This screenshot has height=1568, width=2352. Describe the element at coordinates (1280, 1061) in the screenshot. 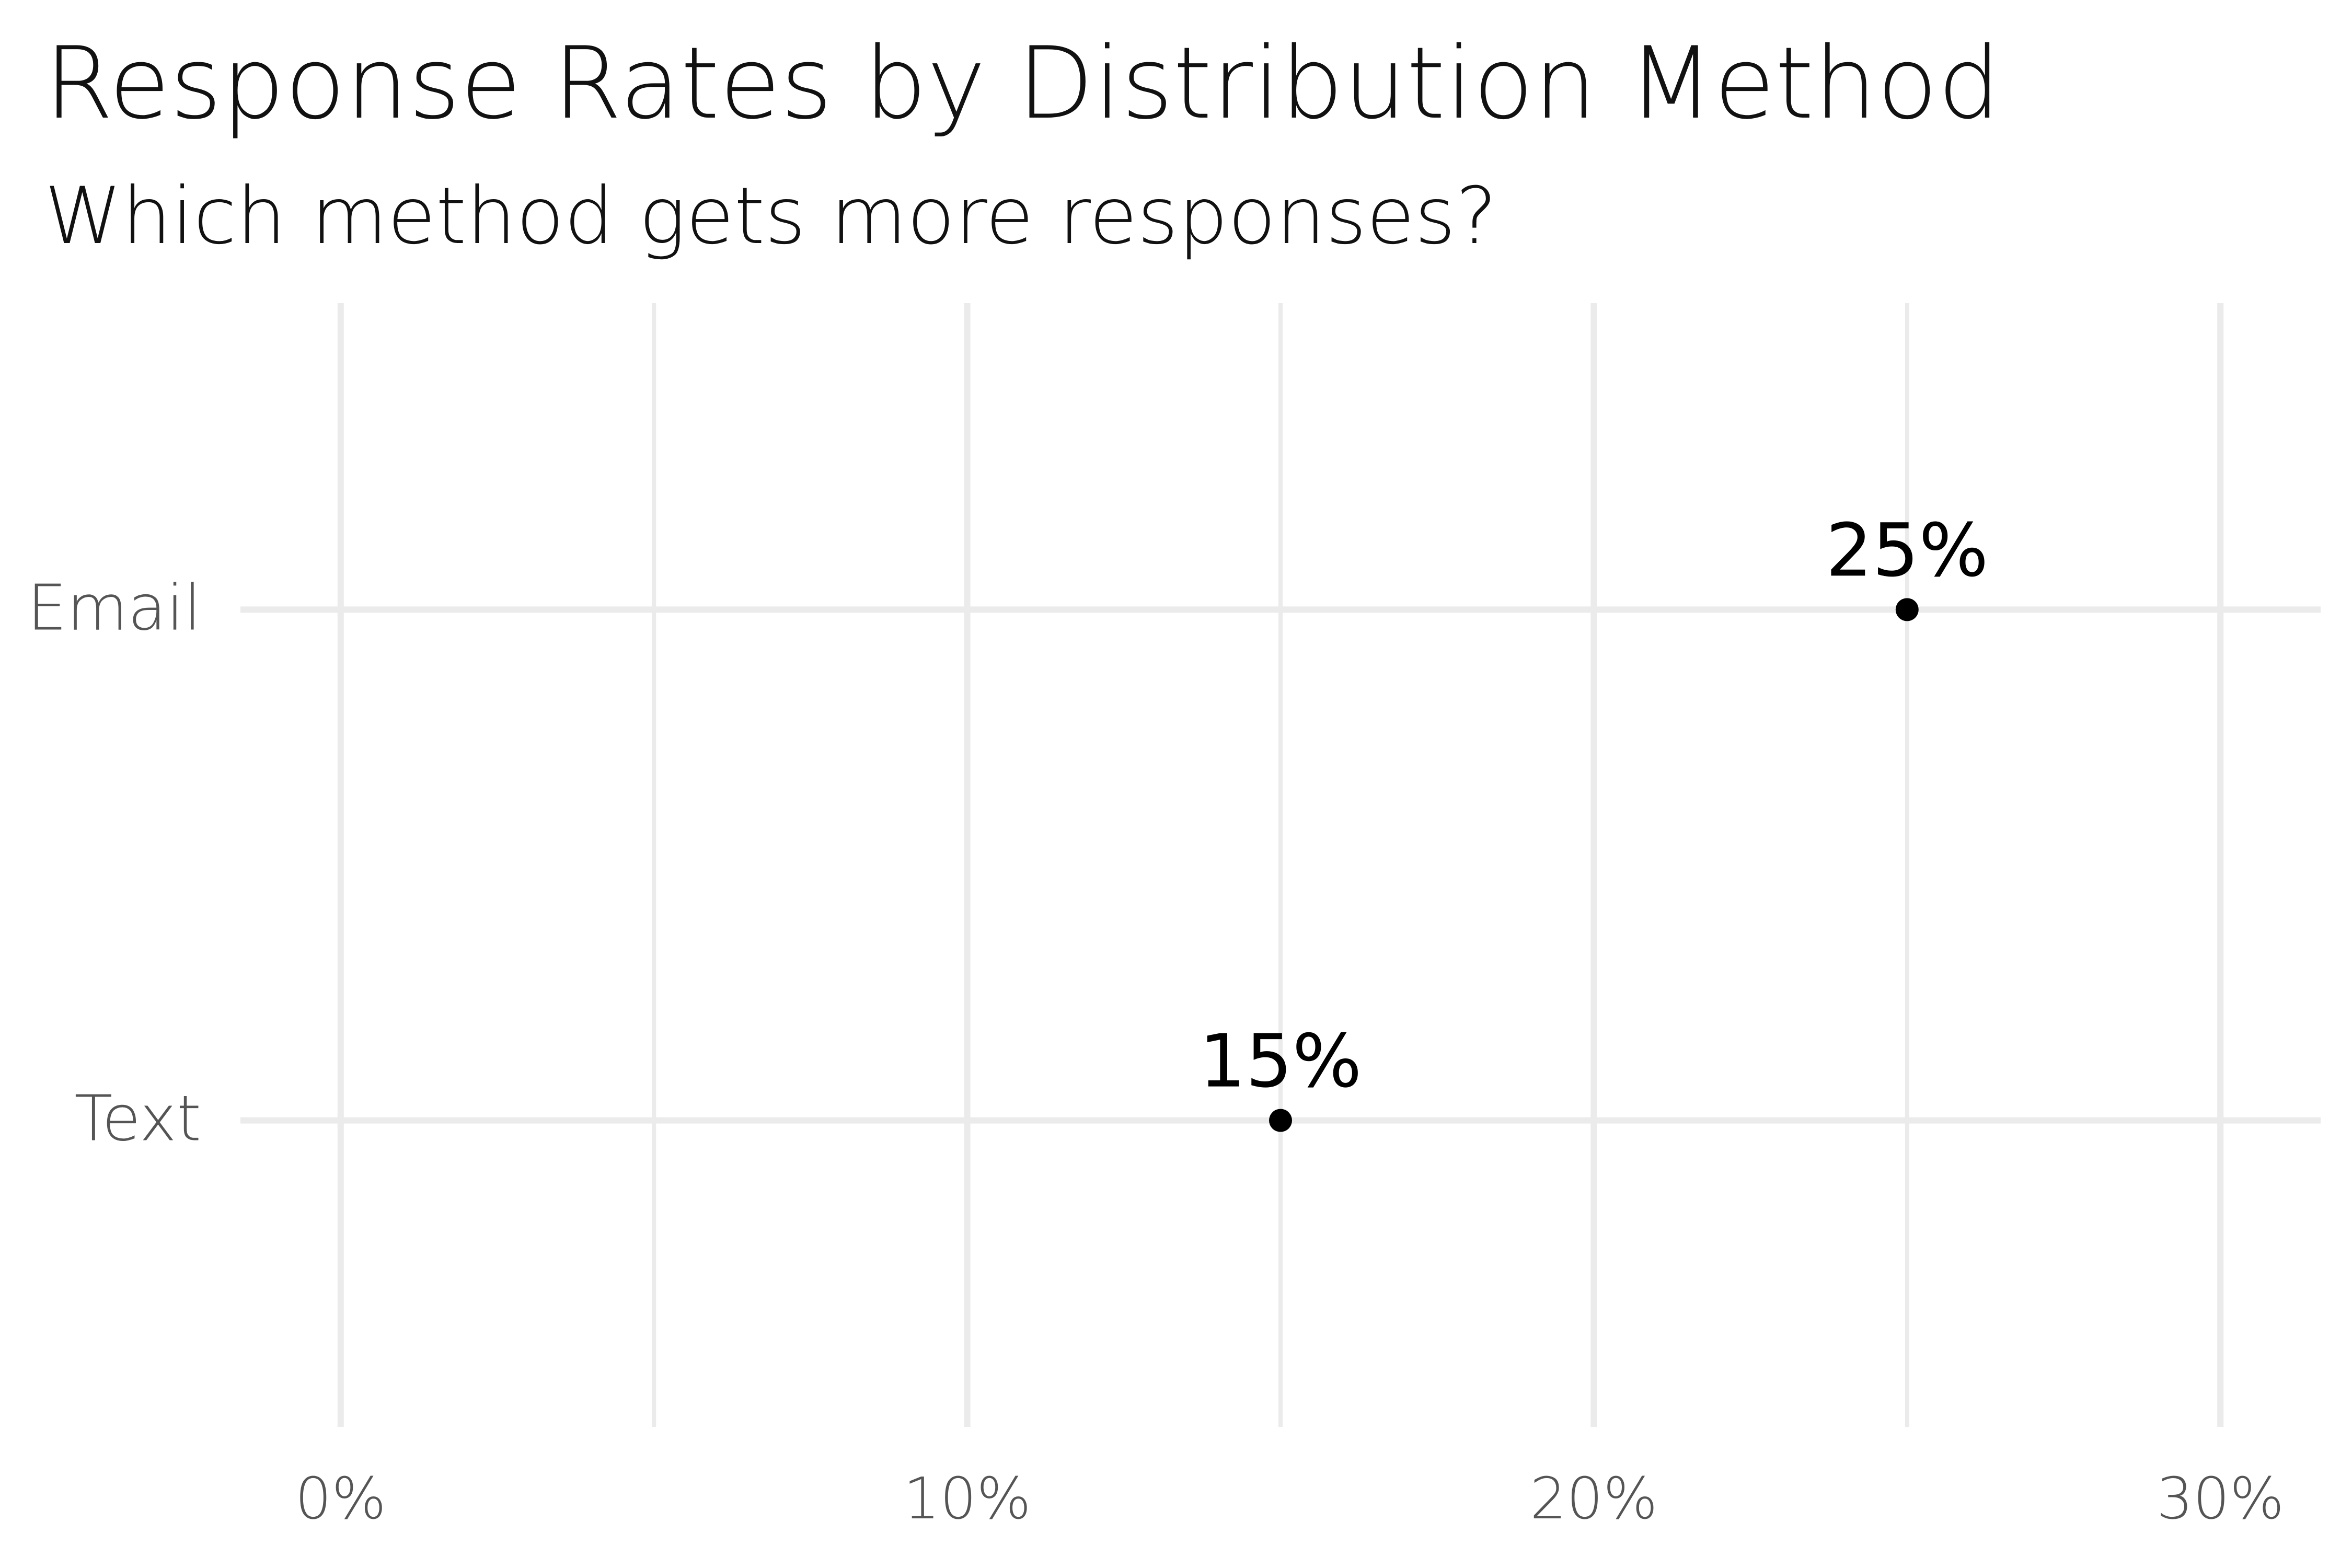

I see `data-label: 15%` at that location.